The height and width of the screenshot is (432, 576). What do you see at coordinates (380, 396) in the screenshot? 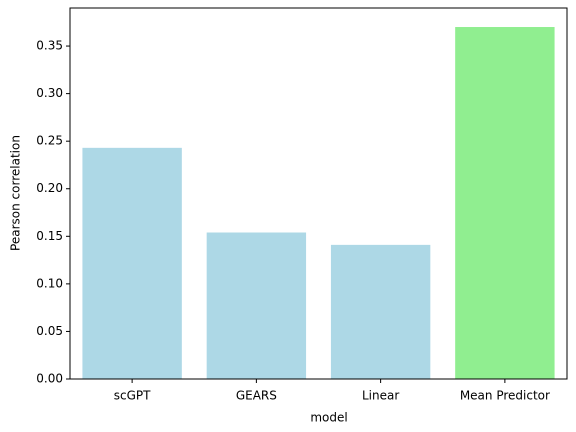
I see `x-tick-label: Linear` at bounding box center [380, 396].